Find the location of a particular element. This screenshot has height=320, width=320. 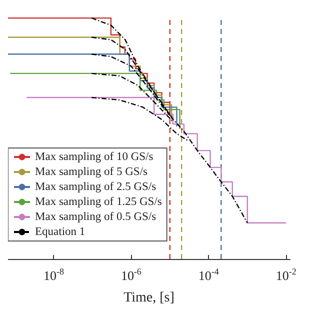

legend-label: Max sampling of 5 GS/s is located at coordinates (91, 172).